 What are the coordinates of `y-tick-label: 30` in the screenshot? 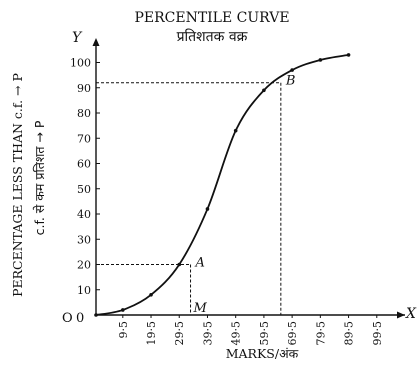 It's located at (84, 239).